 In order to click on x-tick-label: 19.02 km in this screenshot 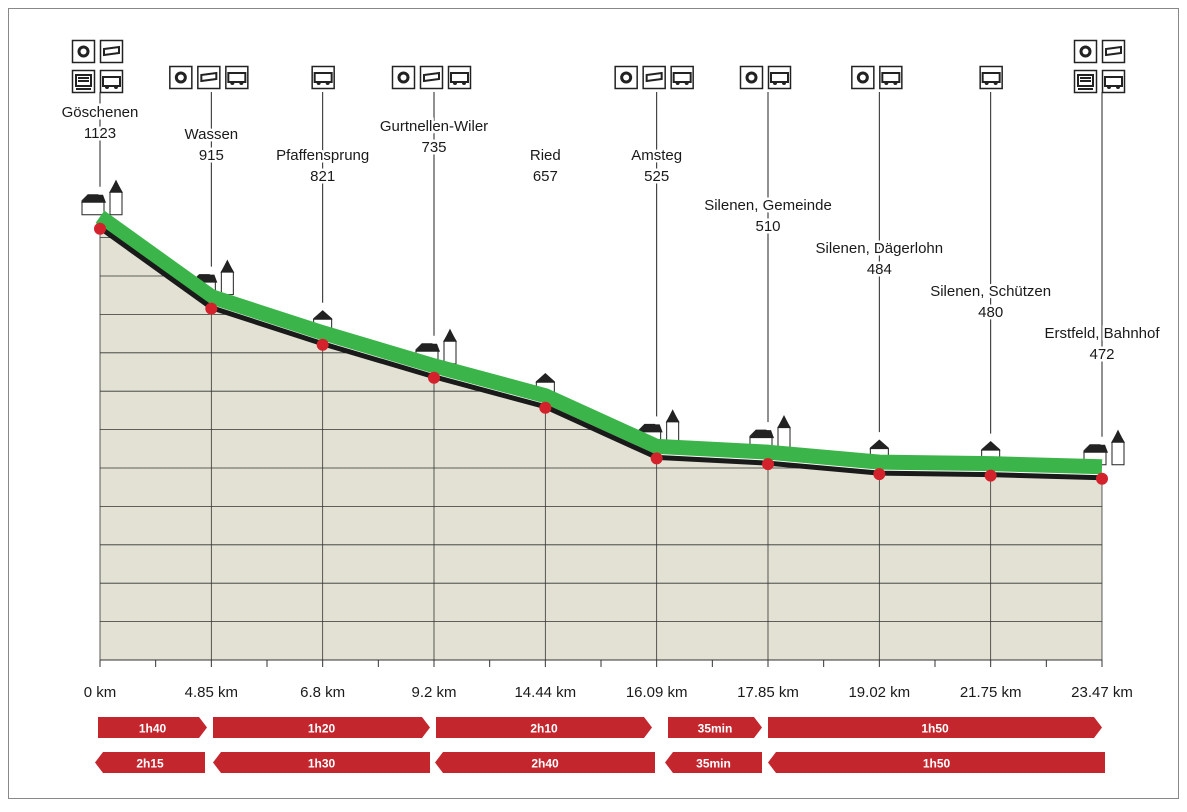, I will do `click(879, 692)`.